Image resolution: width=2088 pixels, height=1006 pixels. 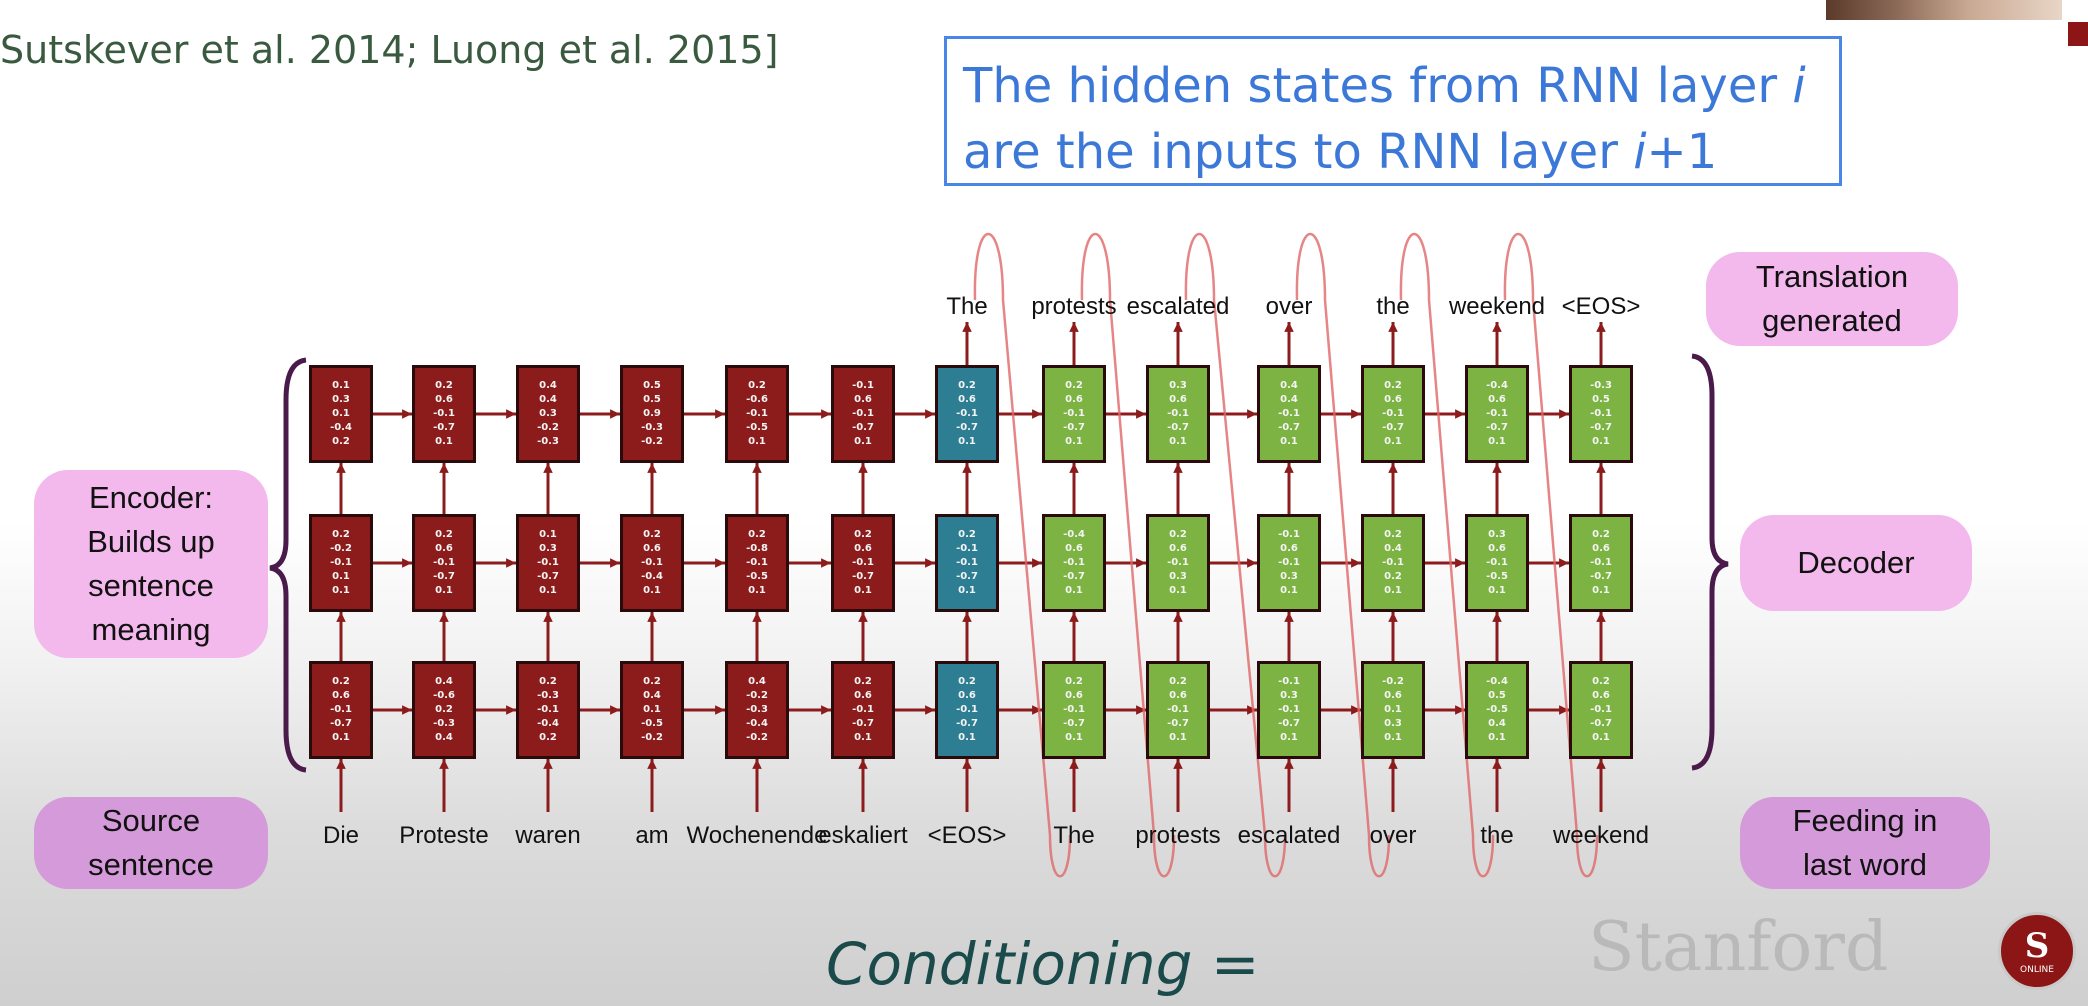 What do you see at coordinates (1738, 947) in the screenshot?
I see `stanford-wordmark: Stanford` at bounding box center [1738, 947].